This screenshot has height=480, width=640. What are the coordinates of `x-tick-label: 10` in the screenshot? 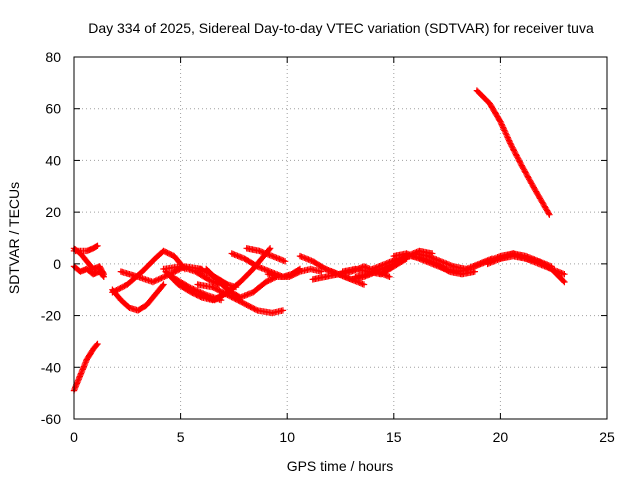 It's located at (287, 437).